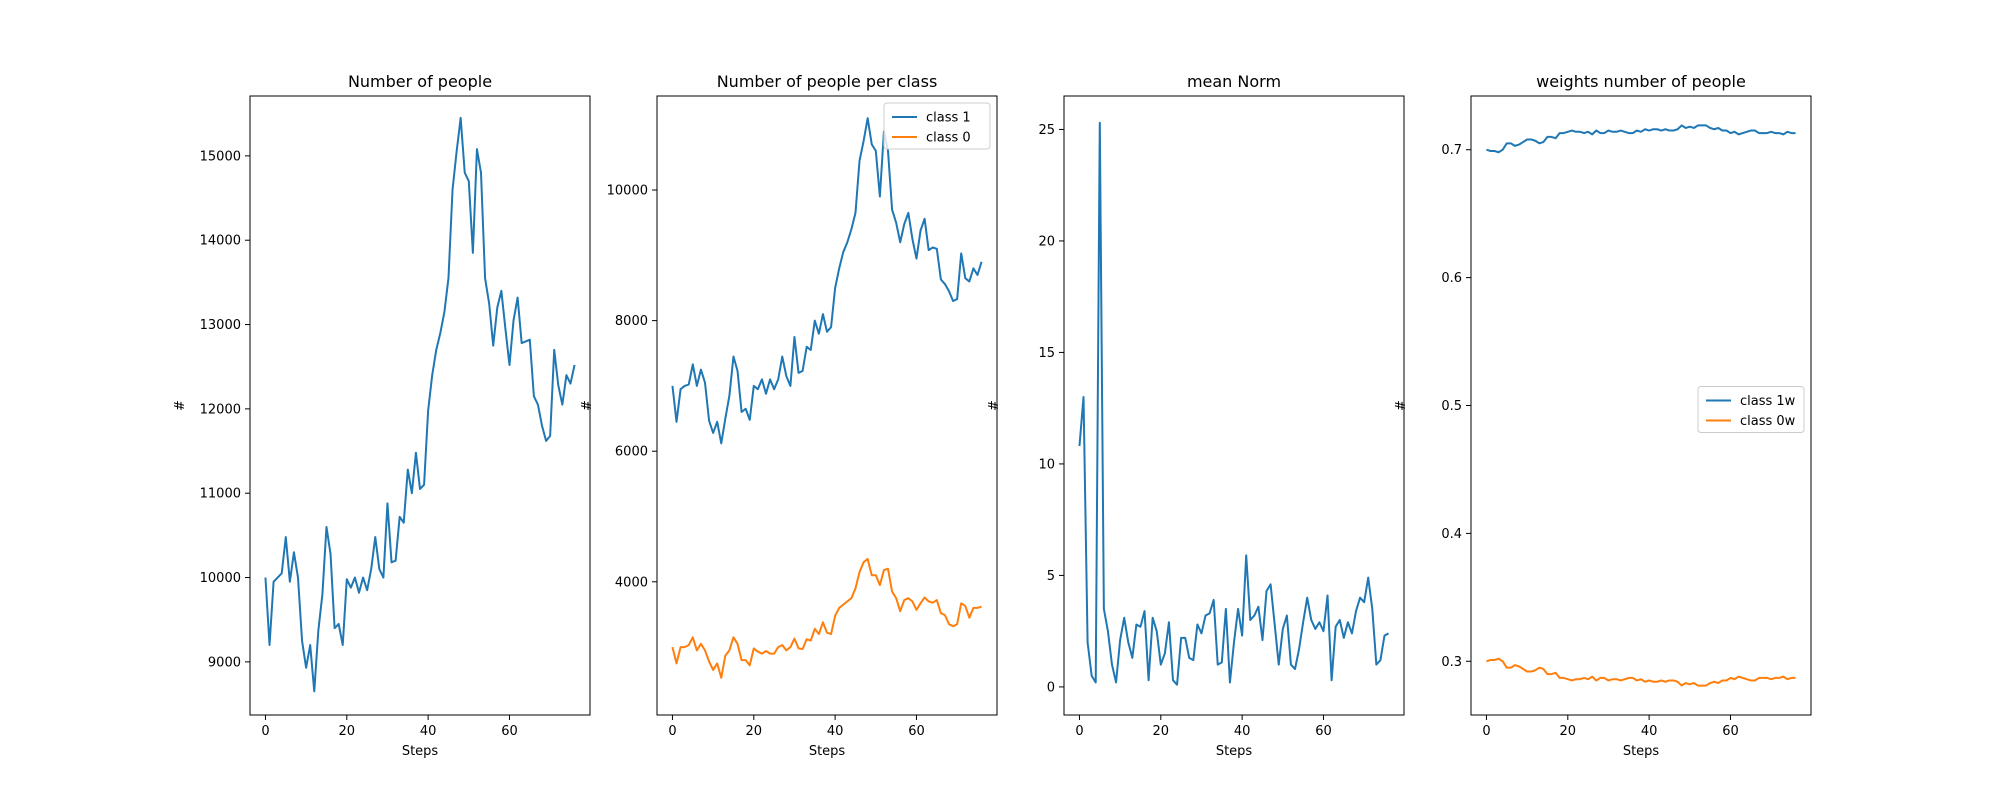 The height and width of the screenshot is (800, 2000). What do you see at coordinates (220, 156) in the screenshot?
I see `y-tick-label: 15000` at bounding box center [220, 156].